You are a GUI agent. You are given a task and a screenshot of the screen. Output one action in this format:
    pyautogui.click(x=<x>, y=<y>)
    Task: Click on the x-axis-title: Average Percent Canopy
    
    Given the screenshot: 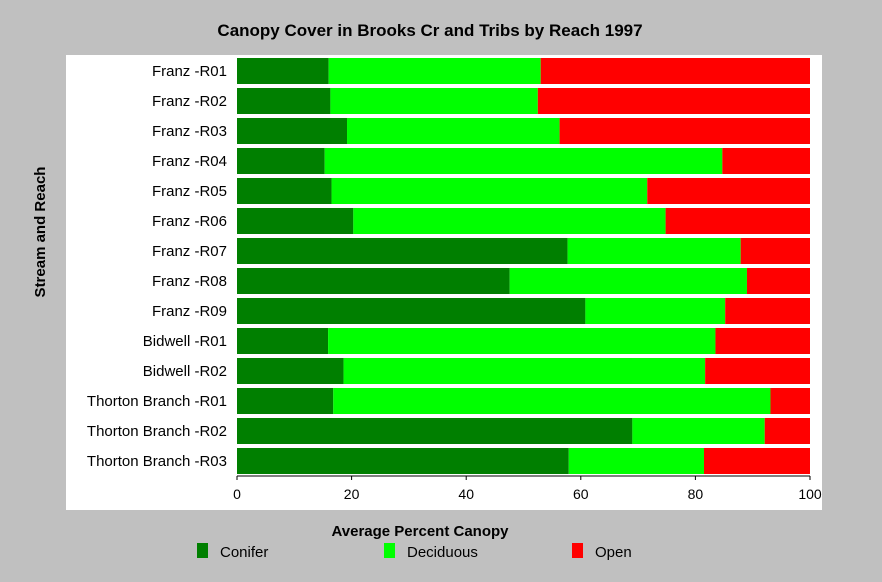 What is the action you would take?
    pyautogui.click(x=420, y=531)
    